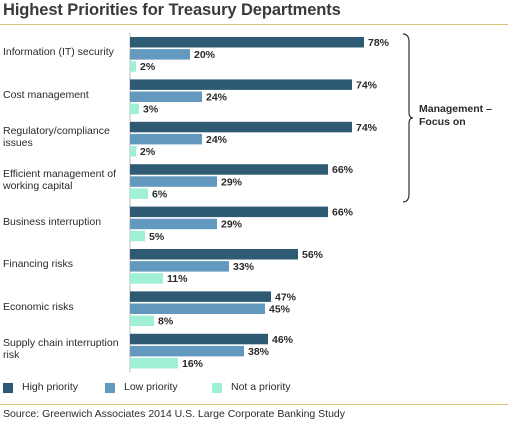  What do you see at coordinates (232, 225) in the screenshot?
I see `data-label-1-4: 29%` at bounding box center [232, 225].